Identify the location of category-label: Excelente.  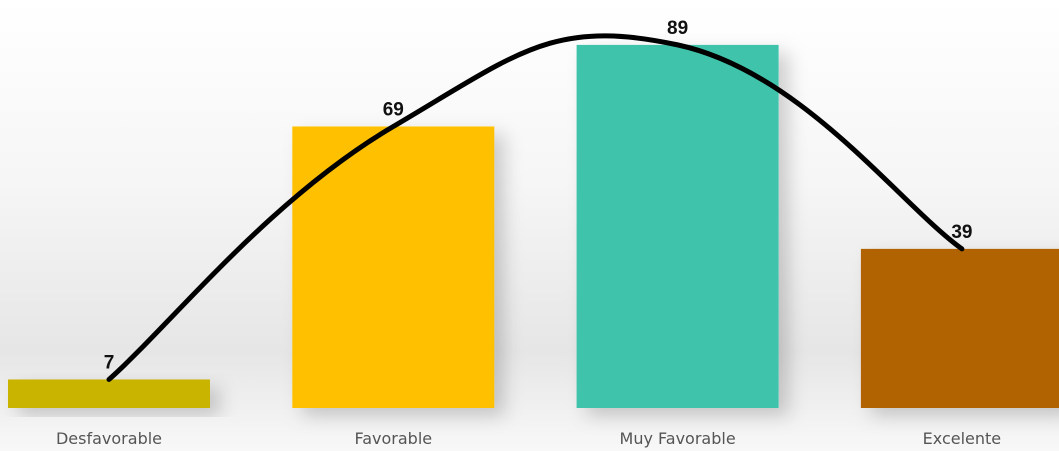
(962, 438).